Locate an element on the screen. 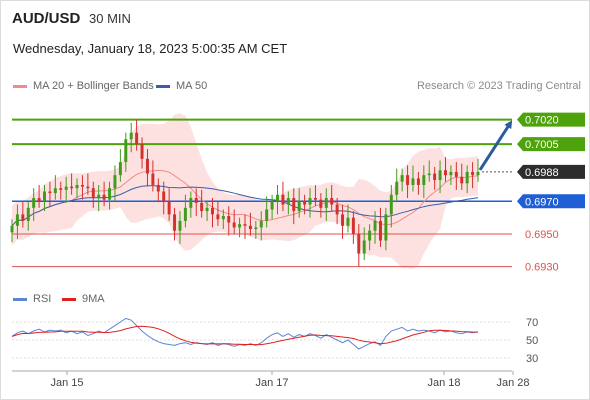  ma20-swatch is located at coordinates (20, 86).